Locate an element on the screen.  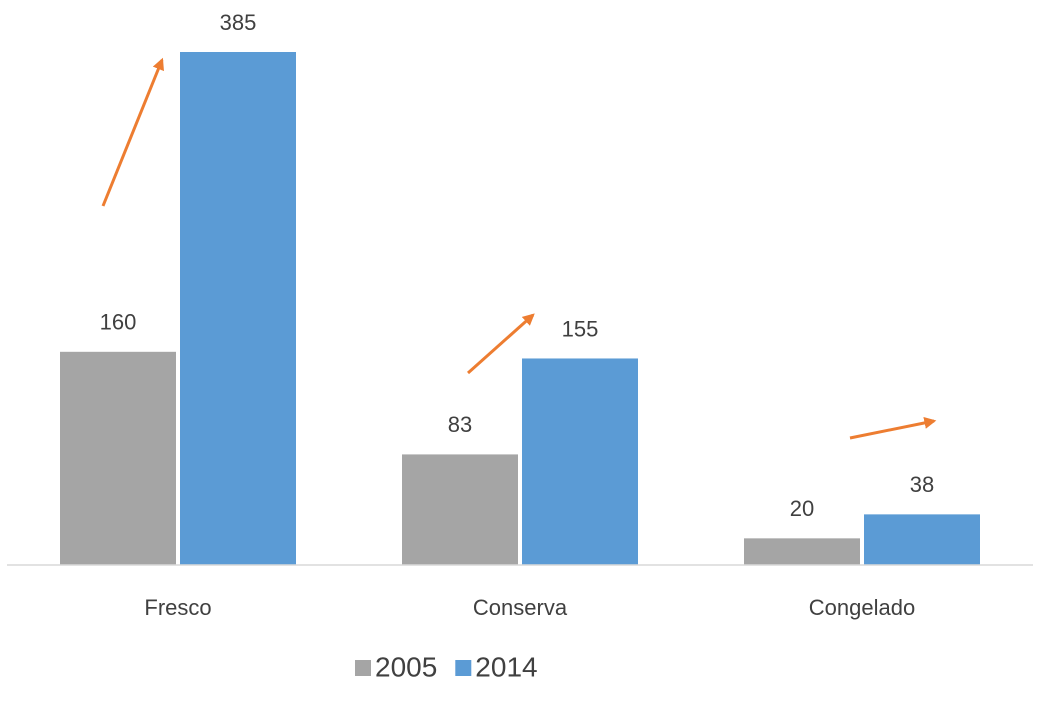
x-tick-label: Conserva is located at coordinates (520, 607).